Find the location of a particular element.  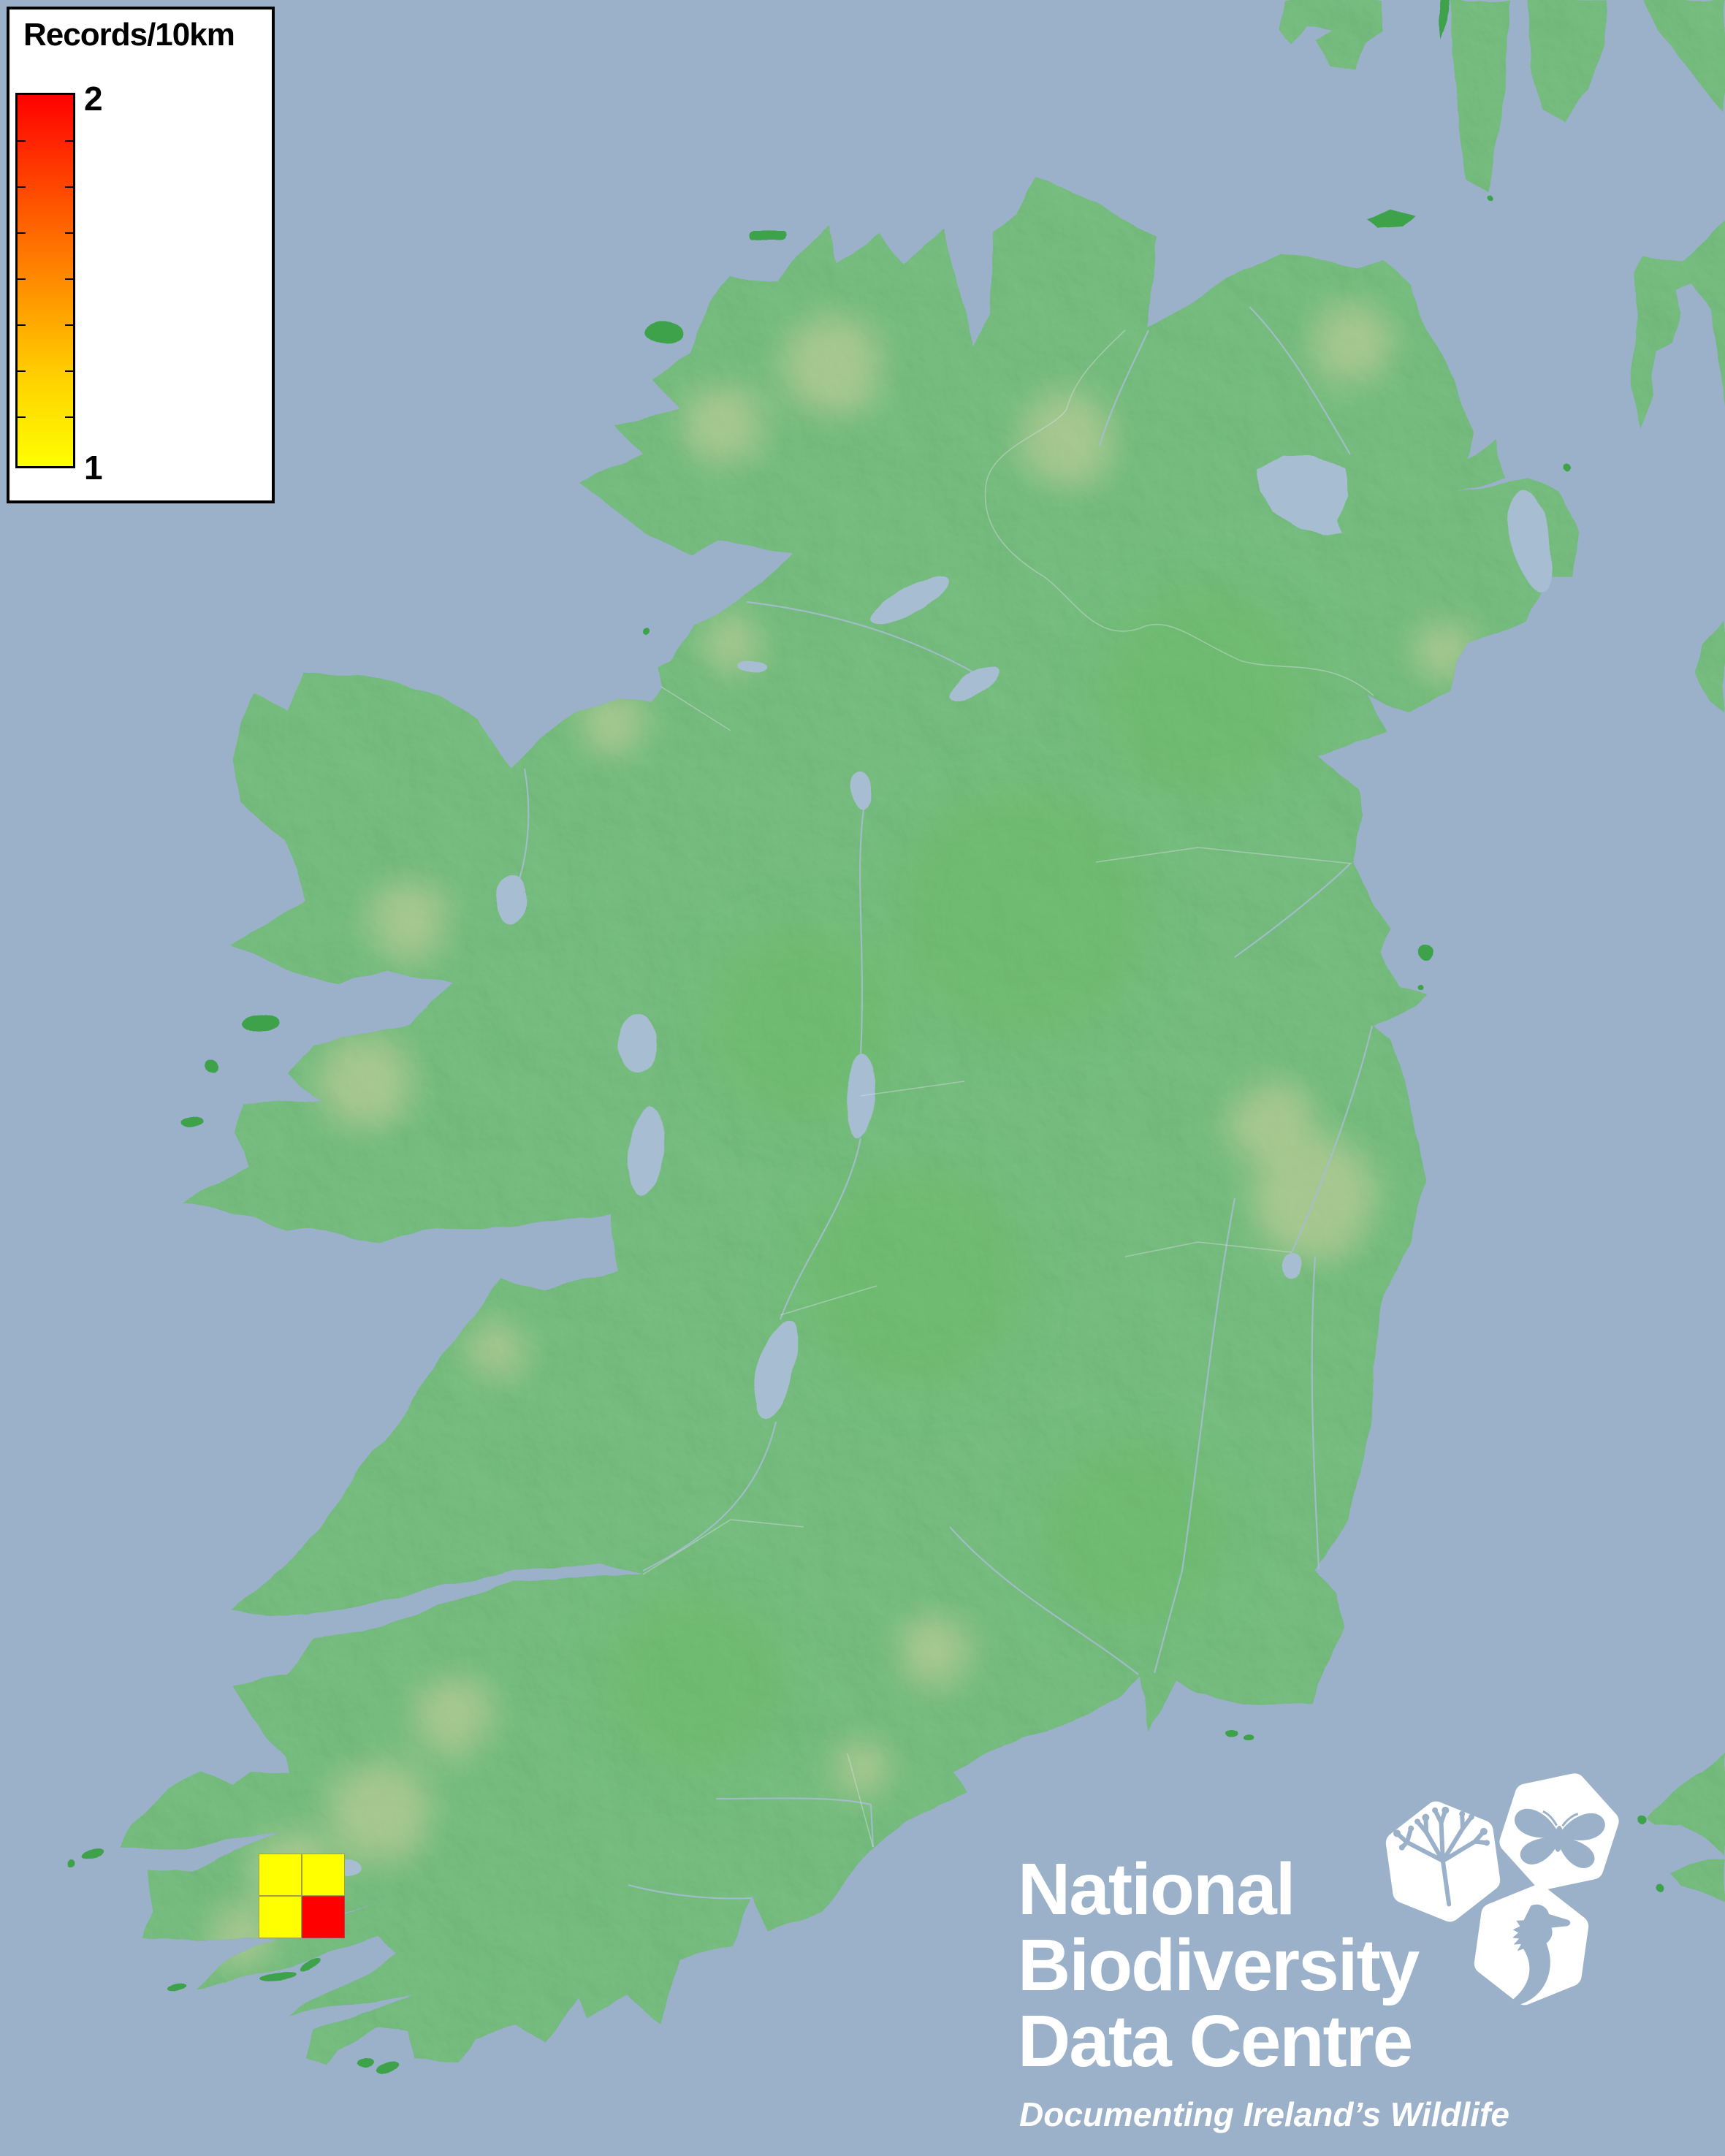

inishmurray-island is located at coordinates (646, 629).